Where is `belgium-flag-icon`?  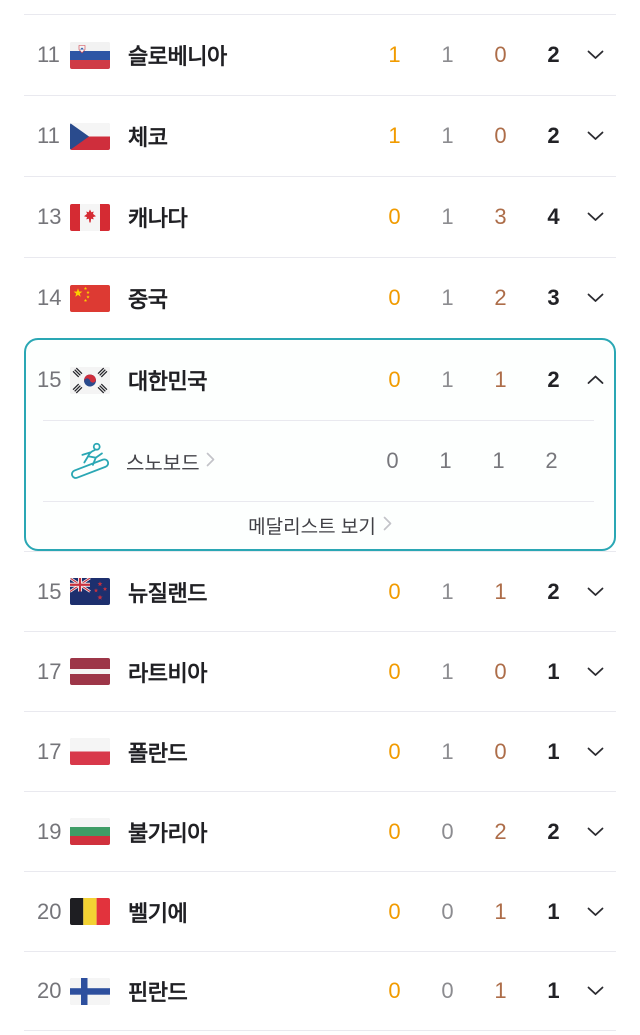 belgium-flag-icon is located at coordinates (90, 911).